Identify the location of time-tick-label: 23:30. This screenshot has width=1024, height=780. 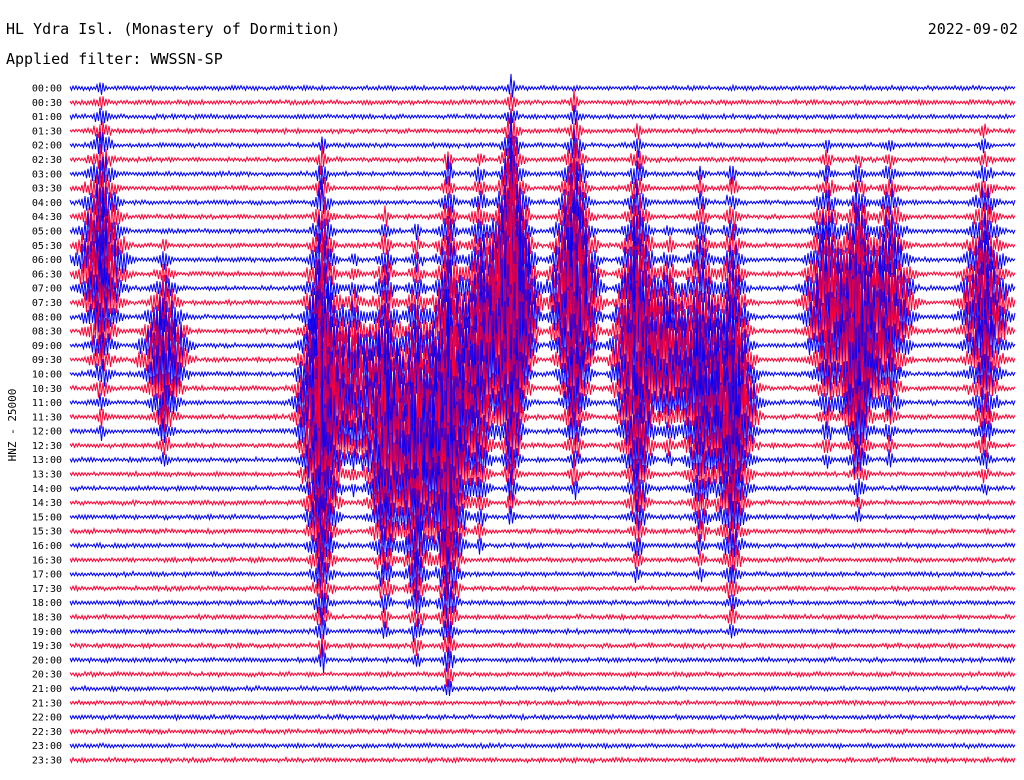
(47, 761).